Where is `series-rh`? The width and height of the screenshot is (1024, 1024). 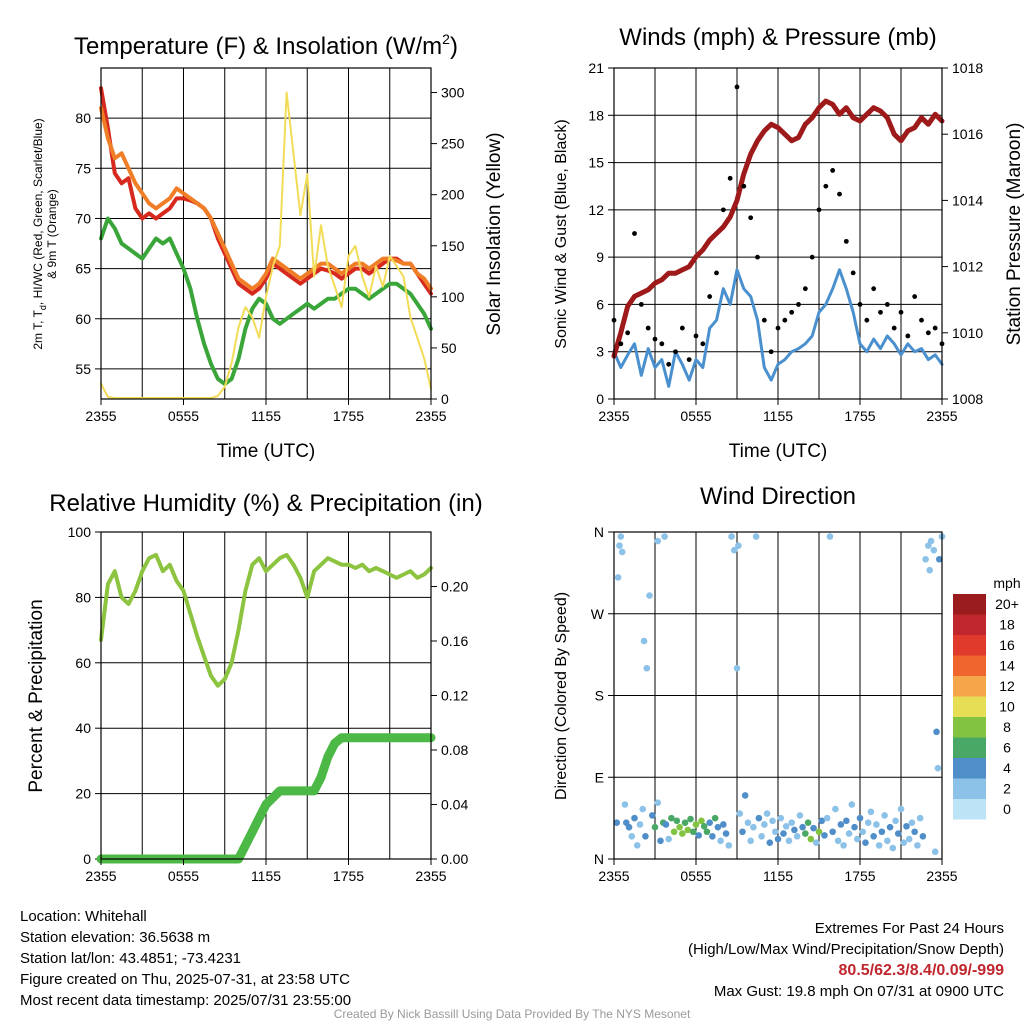
series-rh is located at coordinates (266, 620).